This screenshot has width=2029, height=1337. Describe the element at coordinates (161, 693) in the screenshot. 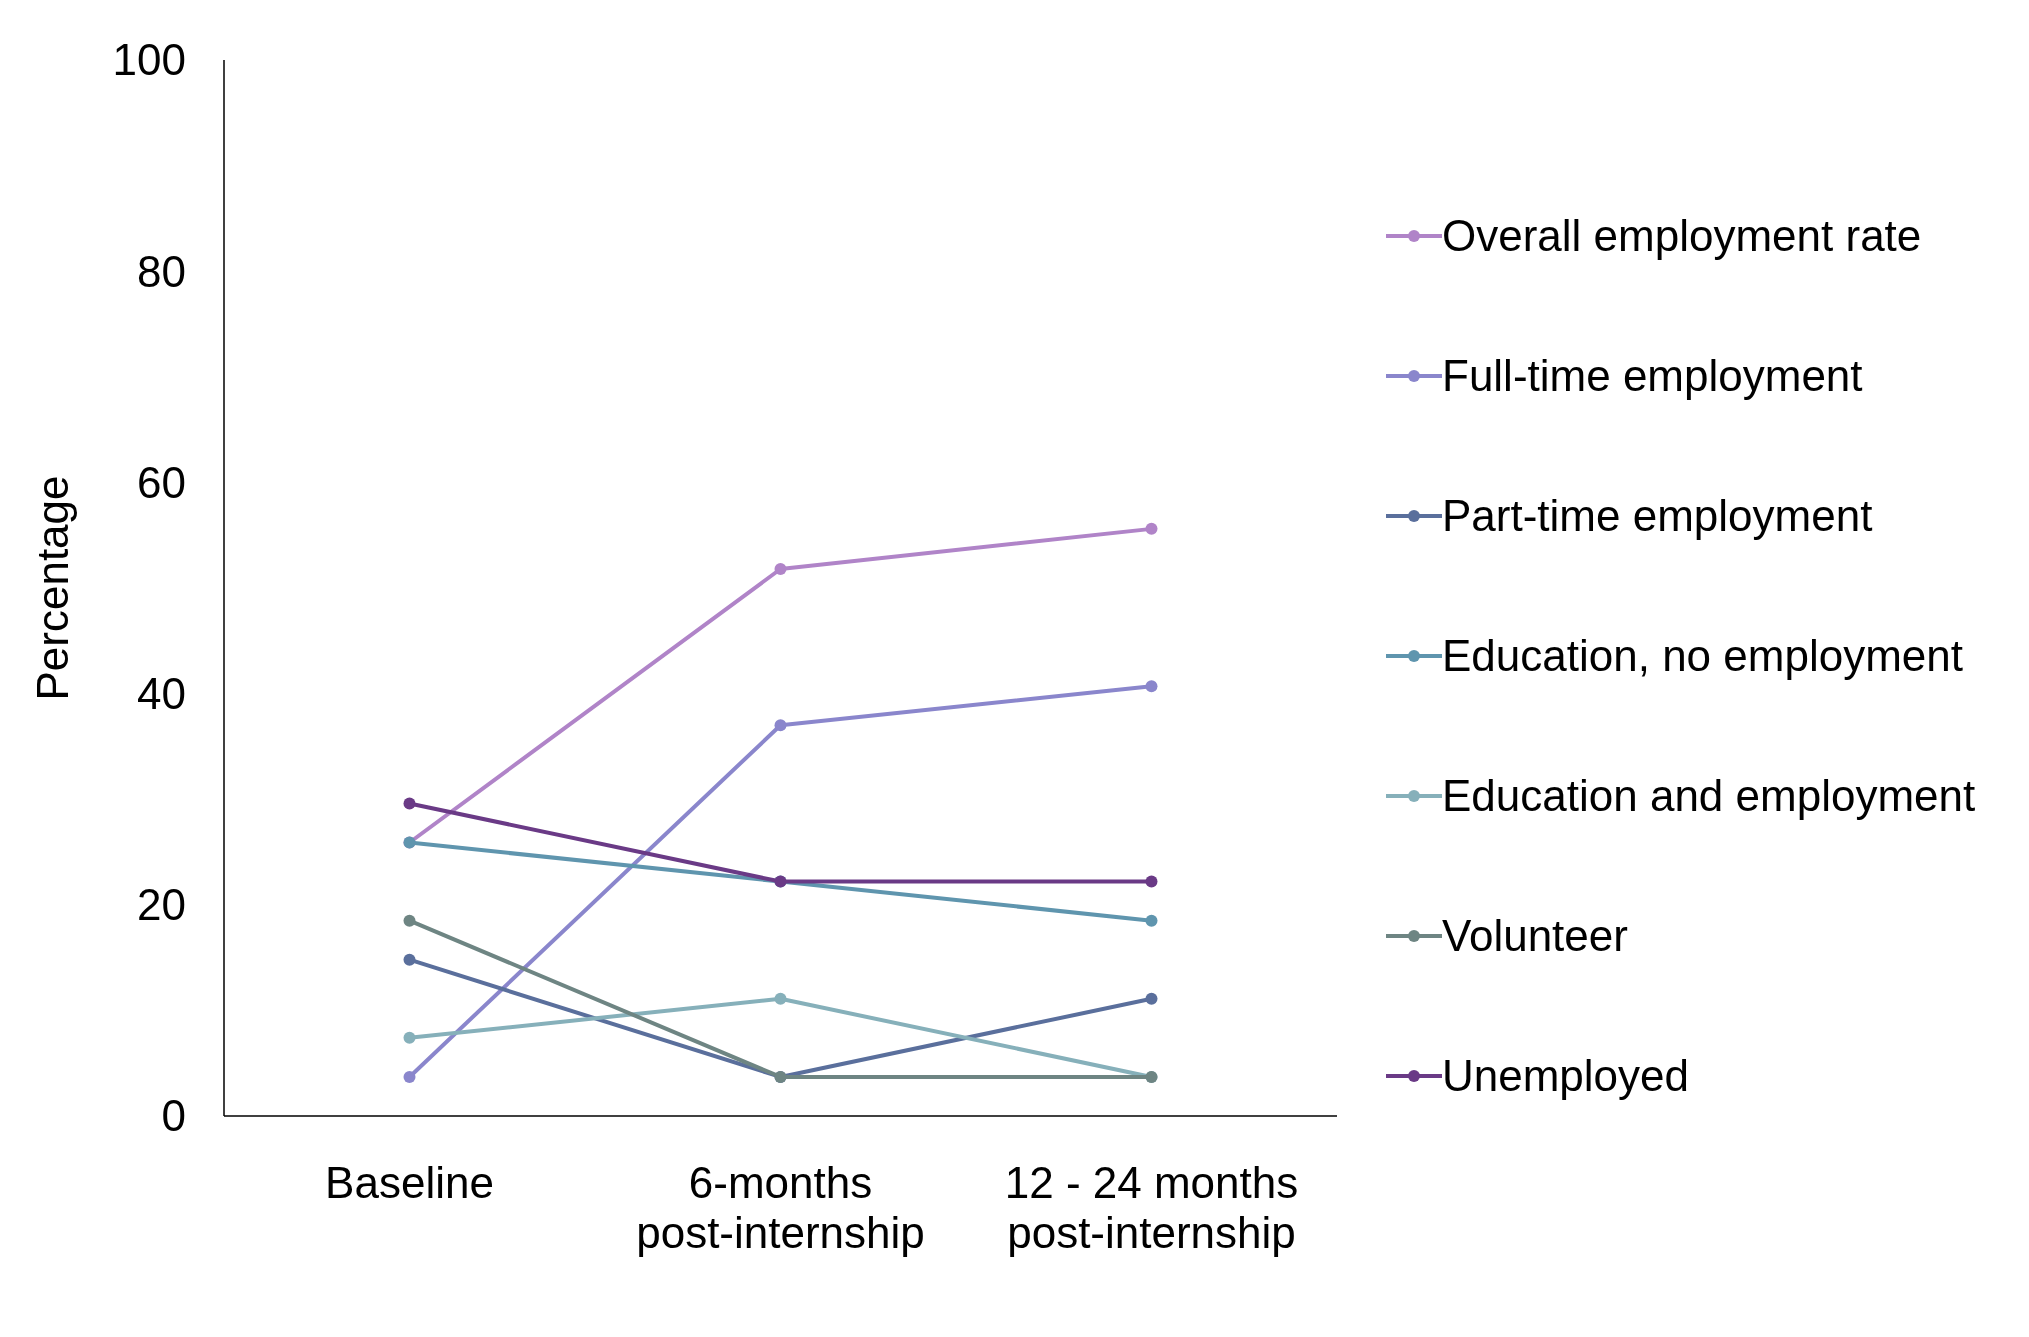

I see `y-tick-label: 40` at that location.